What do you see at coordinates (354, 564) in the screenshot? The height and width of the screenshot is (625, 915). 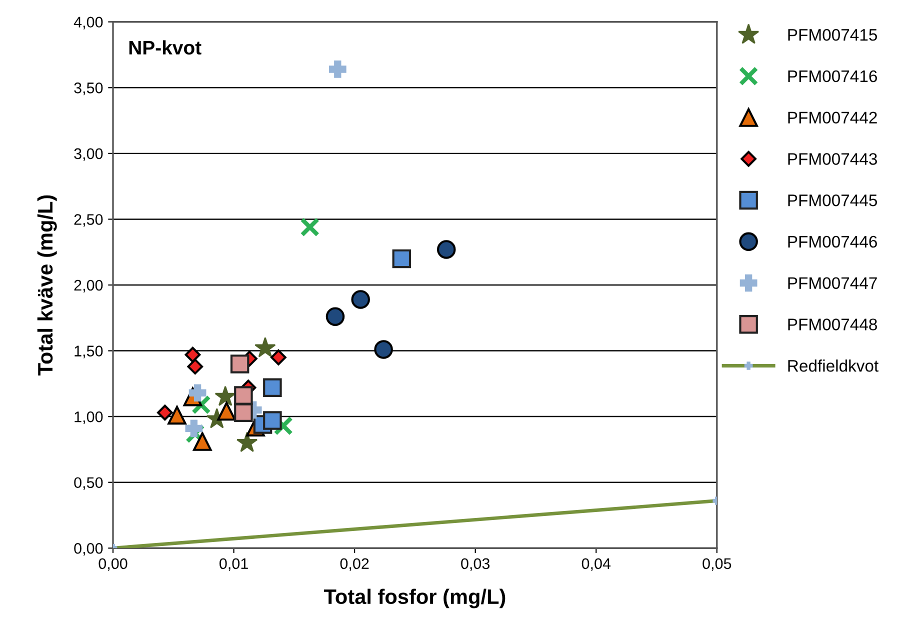 I see `x-tick-label: 0,02` at bounding box center [354, 564].